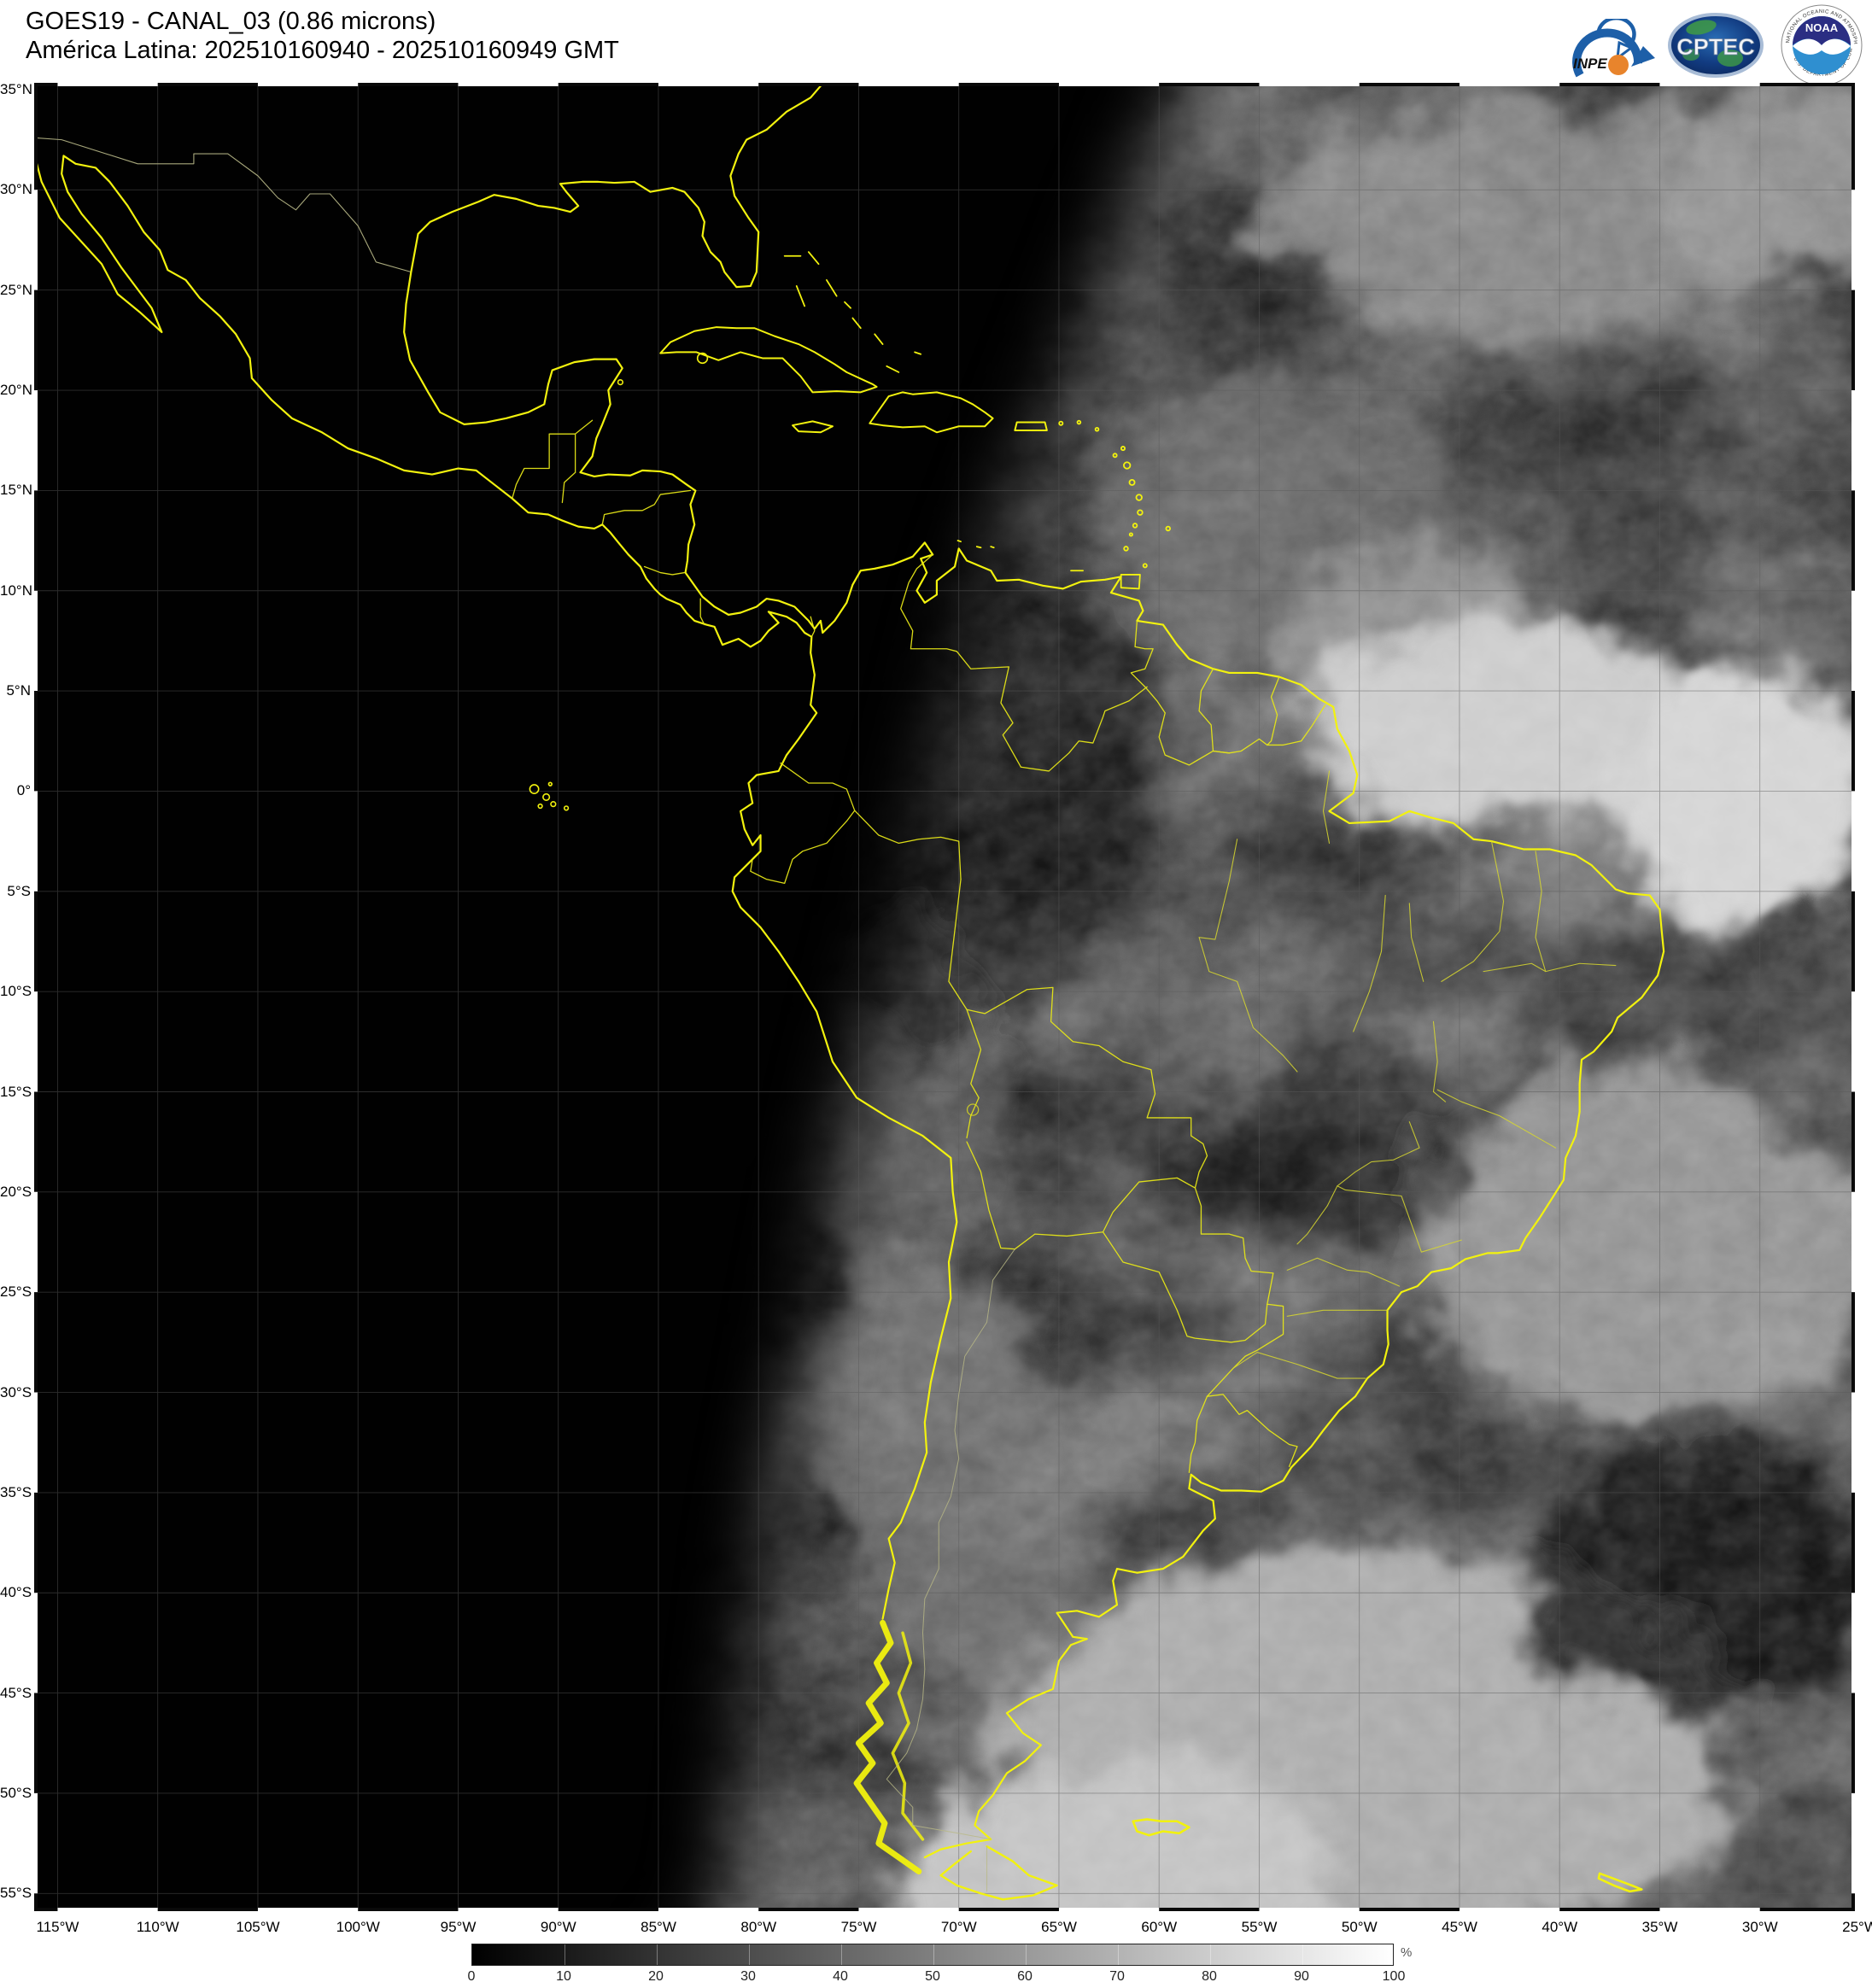  Describe the element at coordinates (950, 1570) in the screenshot. I see `andes-borders` at that location.